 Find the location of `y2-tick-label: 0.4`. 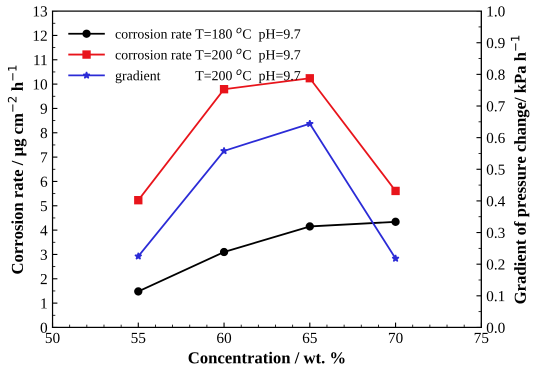

y2-tick-label: 0.4 is located at coordinates (496, 201).